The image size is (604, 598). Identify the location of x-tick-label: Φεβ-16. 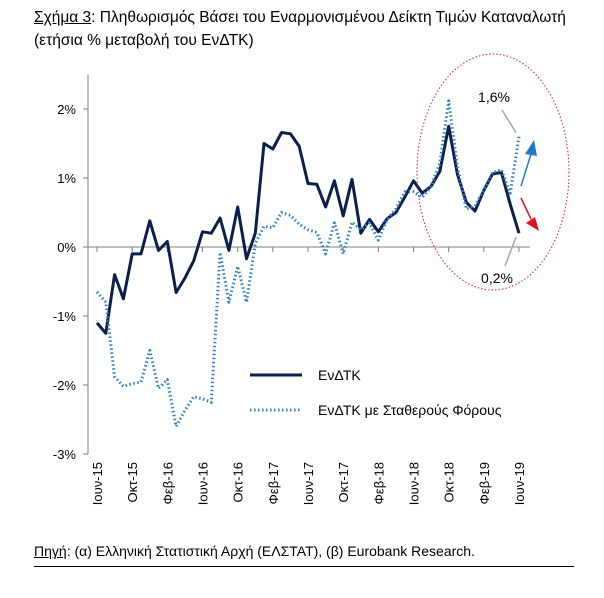
(167, 483).